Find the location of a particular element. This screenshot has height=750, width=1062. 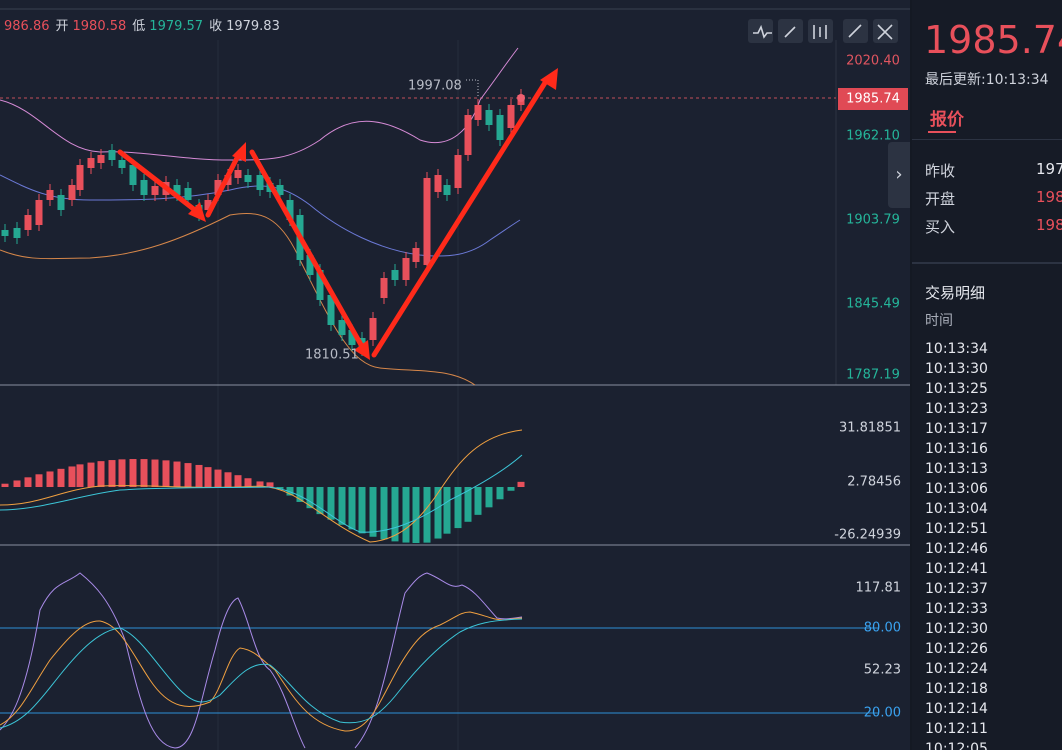

detail-title: 交易明细 is located at coordinates (955, 293).